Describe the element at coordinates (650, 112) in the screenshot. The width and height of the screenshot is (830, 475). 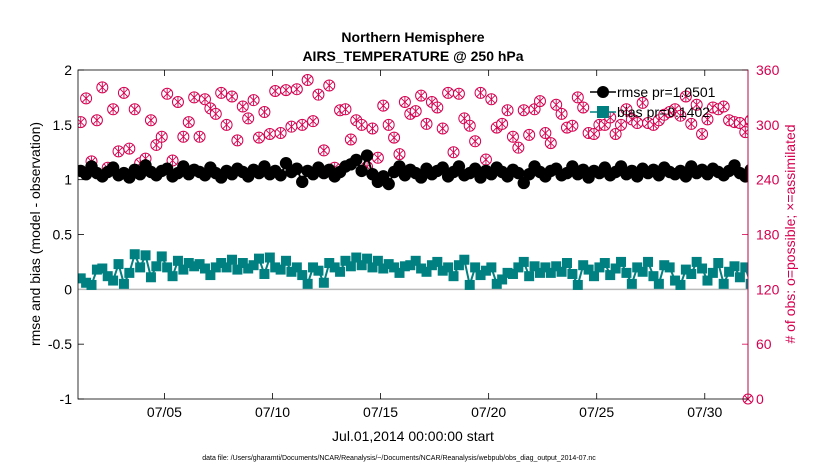
I see `legend-entry-bias: bias pr=0.1402` at that location.